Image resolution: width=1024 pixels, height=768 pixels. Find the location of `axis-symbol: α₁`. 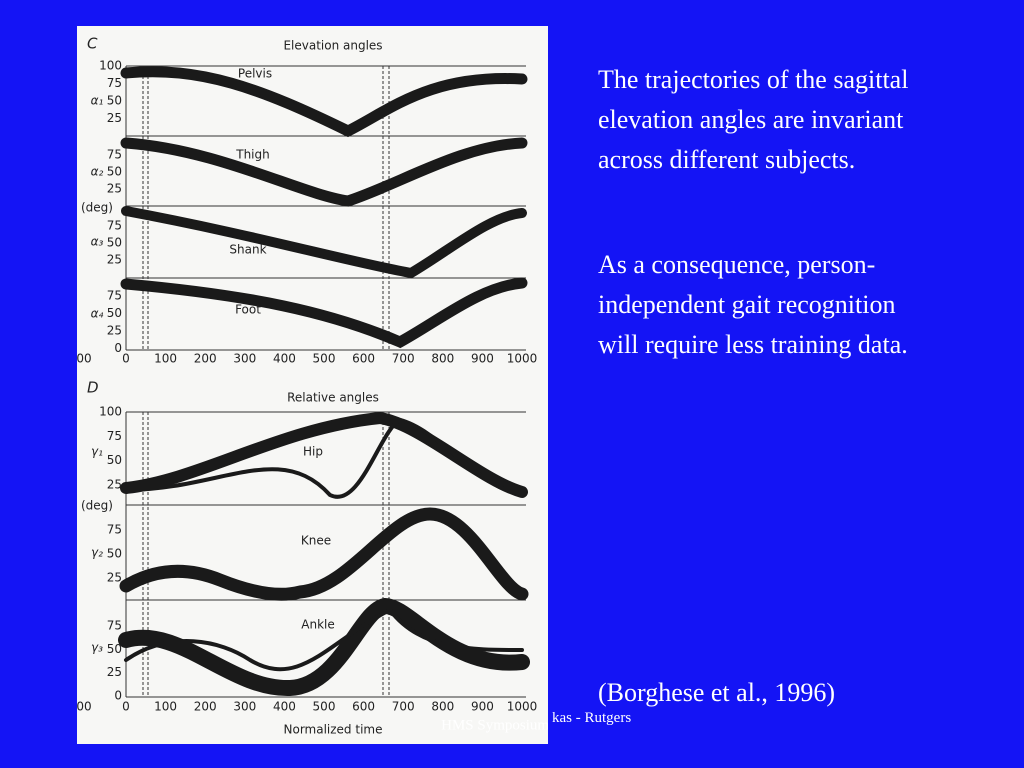

axis-symbol: α₁ is located at coordinates (97, 101).